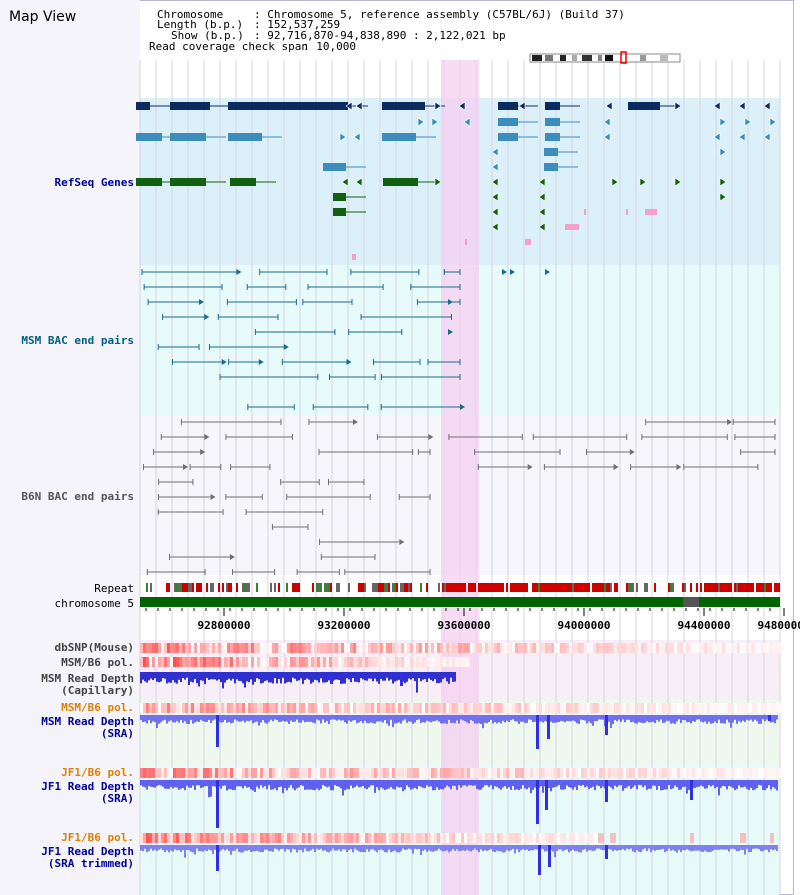 The image size is (800, 895). What do you see at coordinates (530, 467) in the screenshot?
I see `b6n-bac-pair-arrow` at bounding box center [530, 467].